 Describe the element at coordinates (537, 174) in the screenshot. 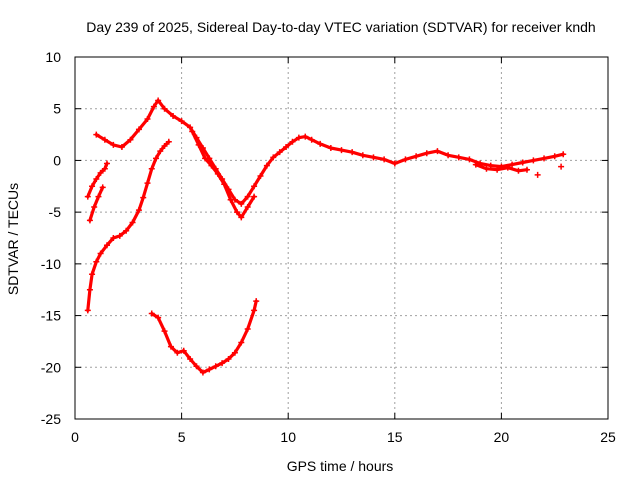

I see `outlier-point` at that location.